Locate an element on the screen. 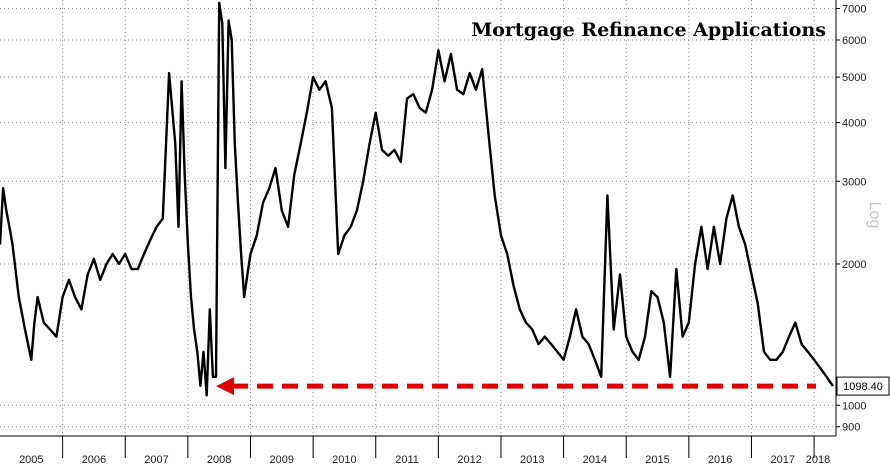 The width and height of the screenshot is (890, 470). last-value-label: 1098.40 is located at coordinates (863, 387).